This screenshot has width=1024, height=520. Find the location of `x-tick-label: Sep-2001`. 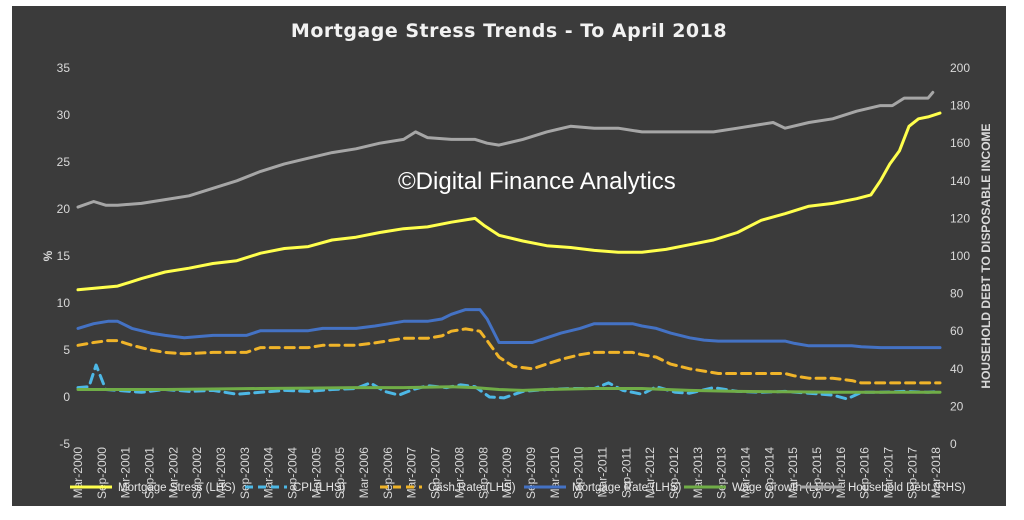

x-tick-label: Sep-2001 is located at coordinates (150, 473).